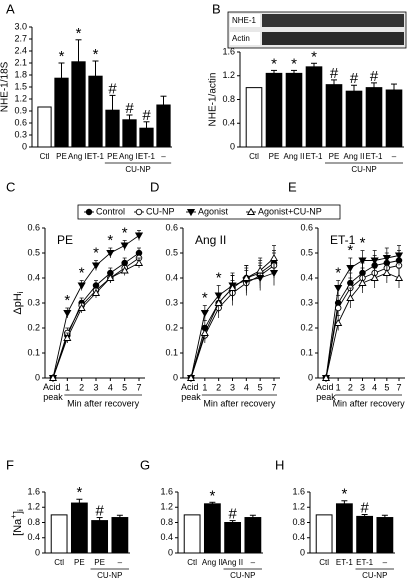  I want to click on panel-title: Ang II, so click(210, 240).